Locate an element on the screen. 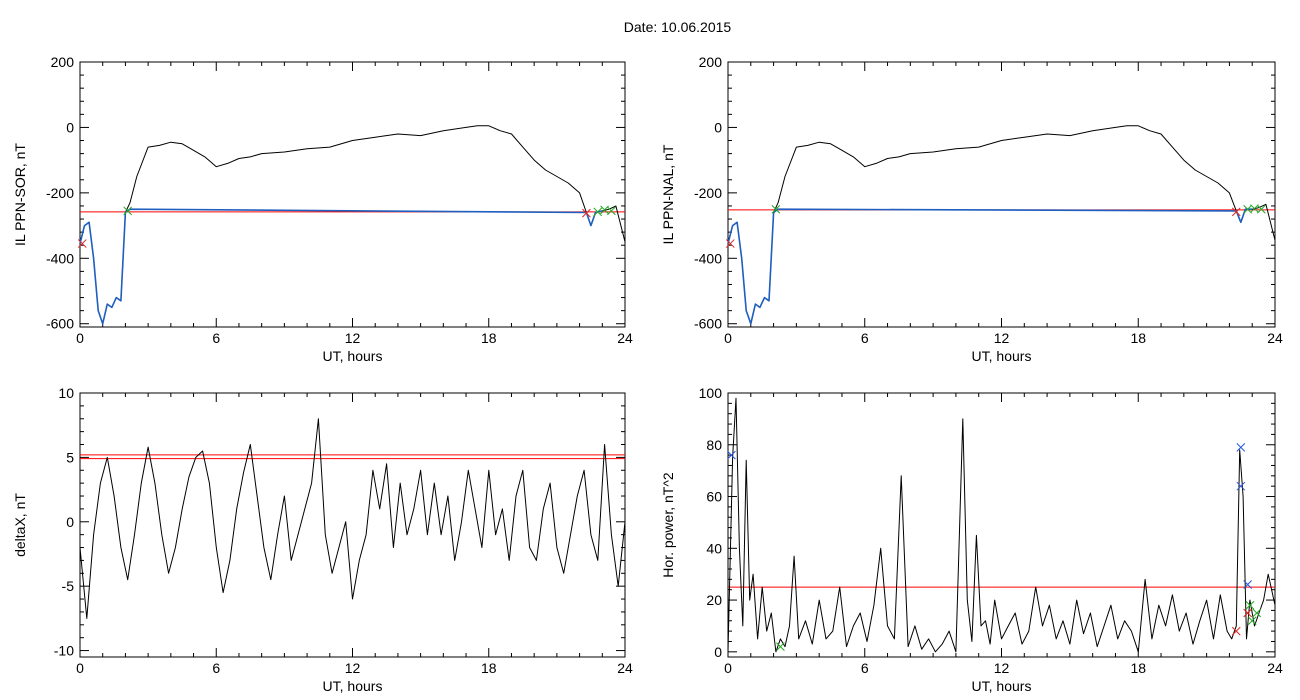 This screenshot has width=1300, height=700. y-axis-label: IL PPN-SOR, nT is located at coordinates (20, 194).